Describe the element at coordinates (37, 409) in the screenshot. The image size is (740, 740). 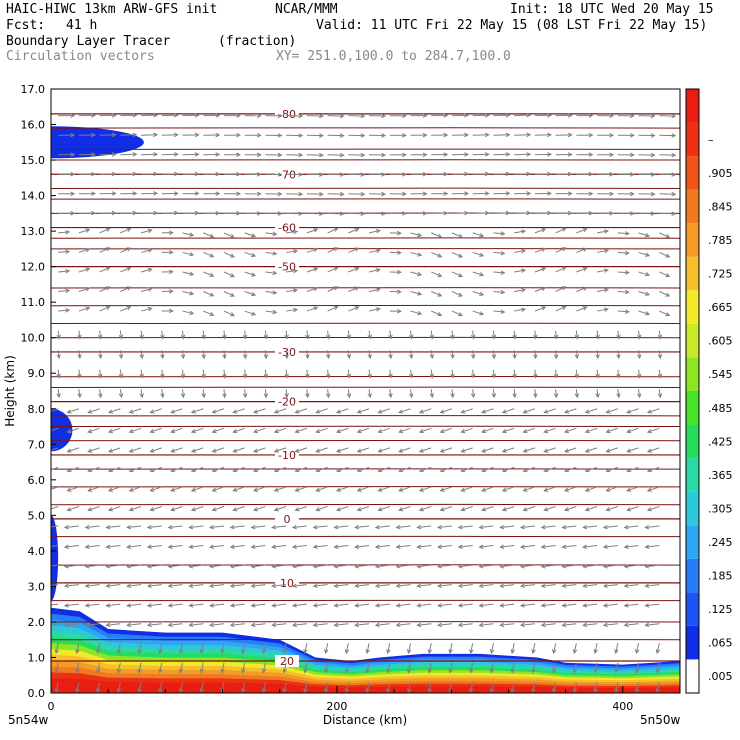
I see `y-tick-label: 8.0` at that location.